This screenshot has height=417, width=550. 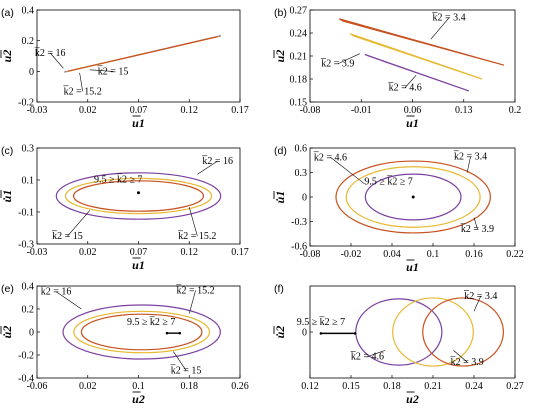 What do you see at coordinates (392, 254) in the screenshot?
I see `x-tick-label: 0.04` at bounding box center [392, 254].